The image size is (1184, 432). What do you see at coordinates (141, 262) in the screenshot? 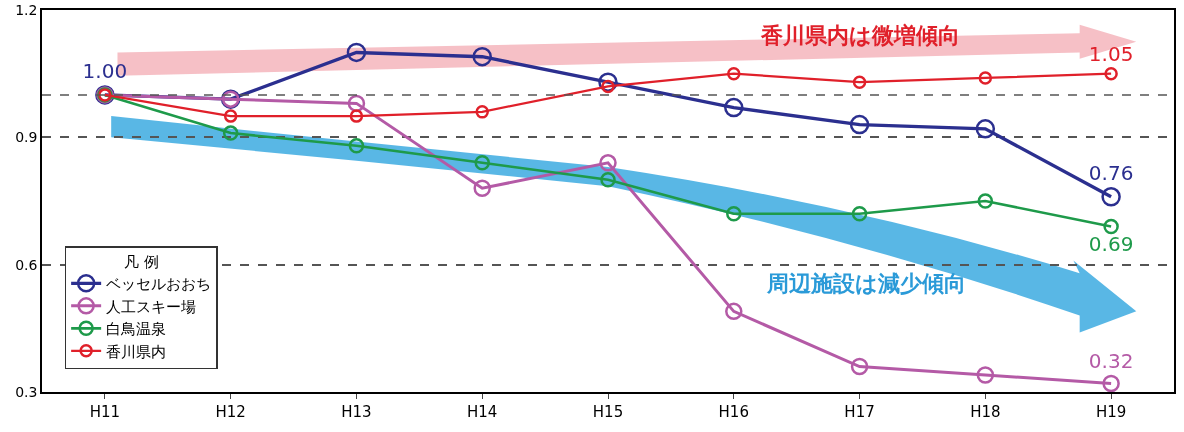
I see `legend-title: 凡 例` at bounding box center [141, 262].